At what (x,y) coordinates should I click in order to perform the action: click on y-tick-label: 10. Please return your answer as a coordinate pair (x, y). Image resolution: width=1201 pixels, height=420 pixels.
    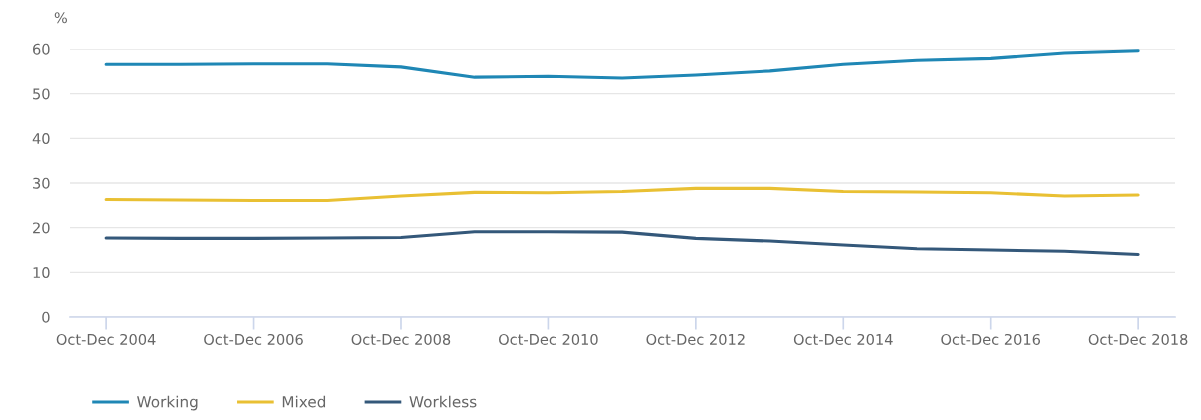
    Looking at the image, I should click on (41, 273).